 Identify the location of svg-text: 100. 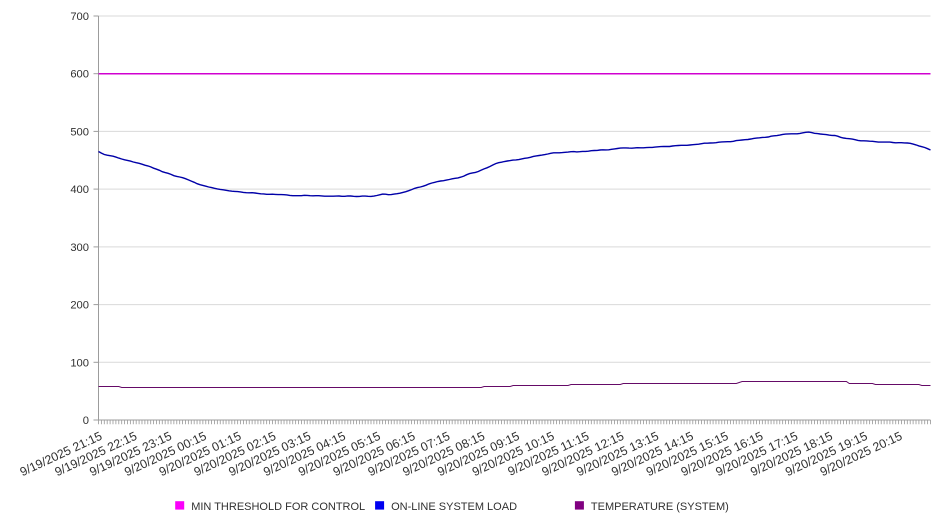
(79, 363).